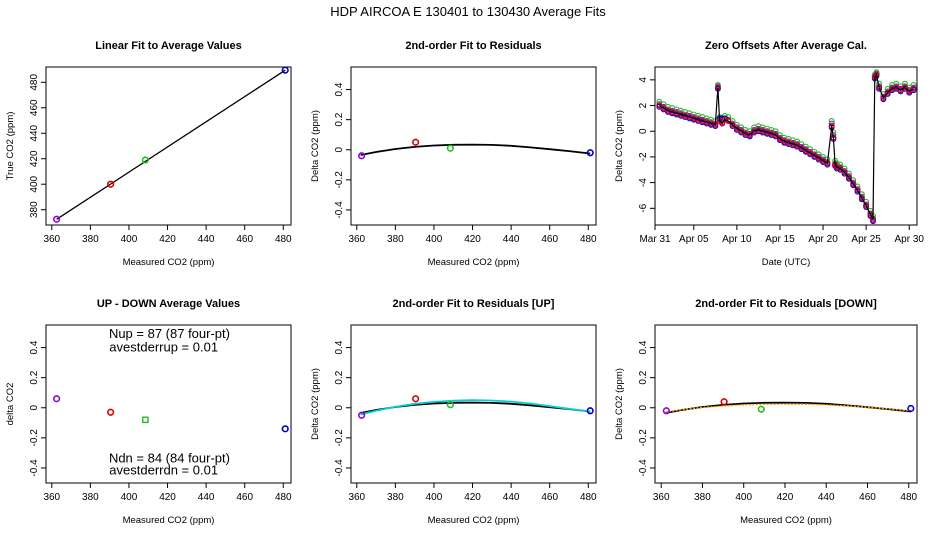 The height and width of the screenshot is (540, 936). I want to click on annotation-text: avestderrdn = 0.01, so click(163, 470).